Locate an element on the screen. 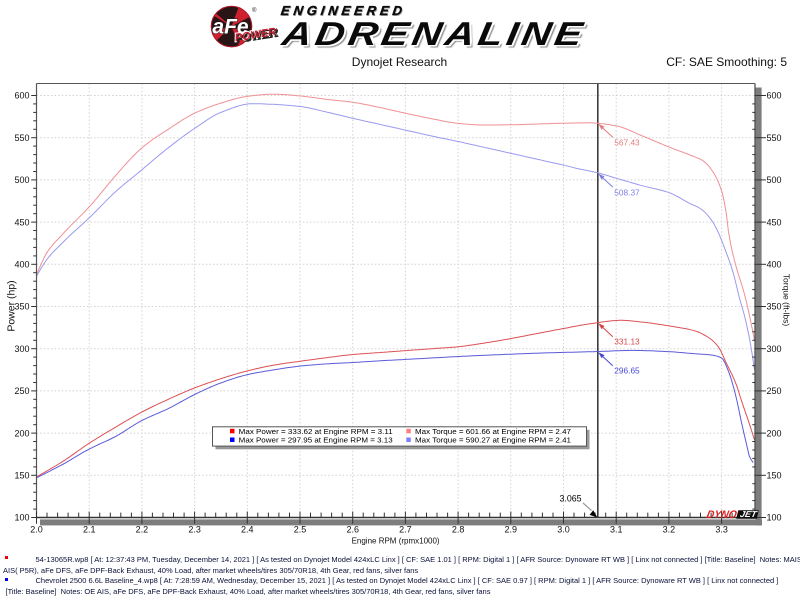 The width and height of the screenshot is (800, 600). svg-text: 567.43 is located at coordinates (627, 143).